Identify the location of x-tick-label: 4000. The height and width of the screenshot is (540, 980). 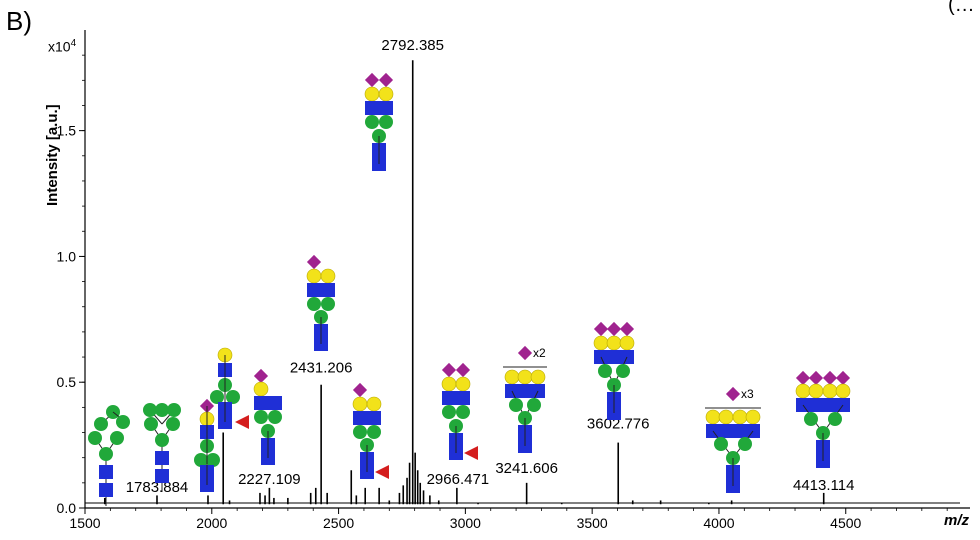
(718, 523).